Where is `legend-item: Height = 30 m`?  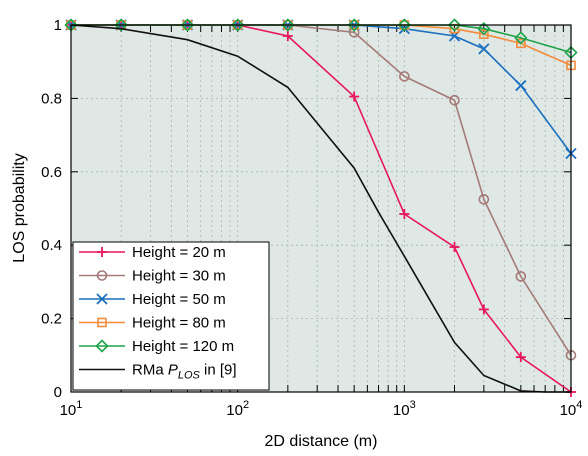 legend-item: Height = 30 m is located at coordinates (152, 276).